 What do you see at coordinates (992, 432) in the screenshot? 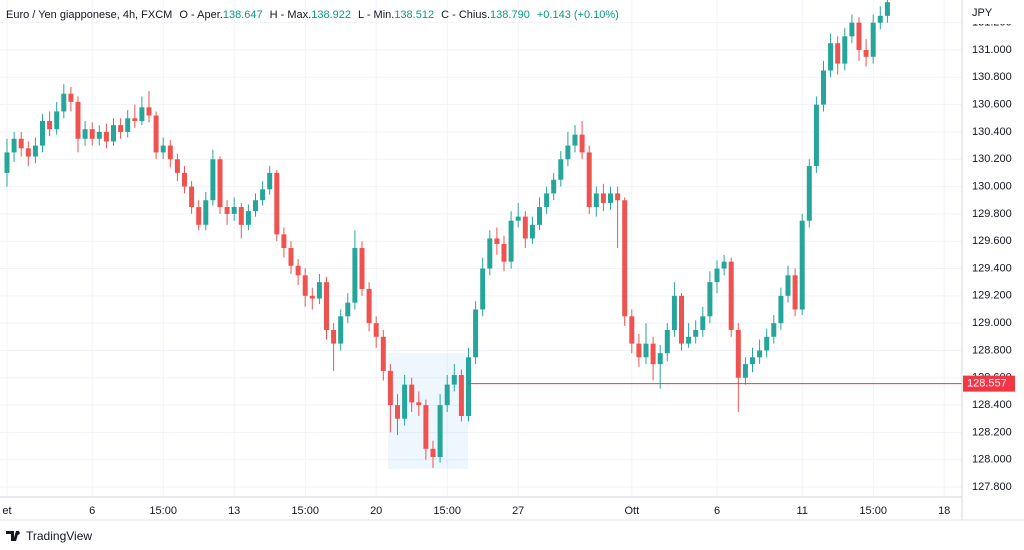
I see `y-tick-label: 128.200` at bounding box center [992, 432].